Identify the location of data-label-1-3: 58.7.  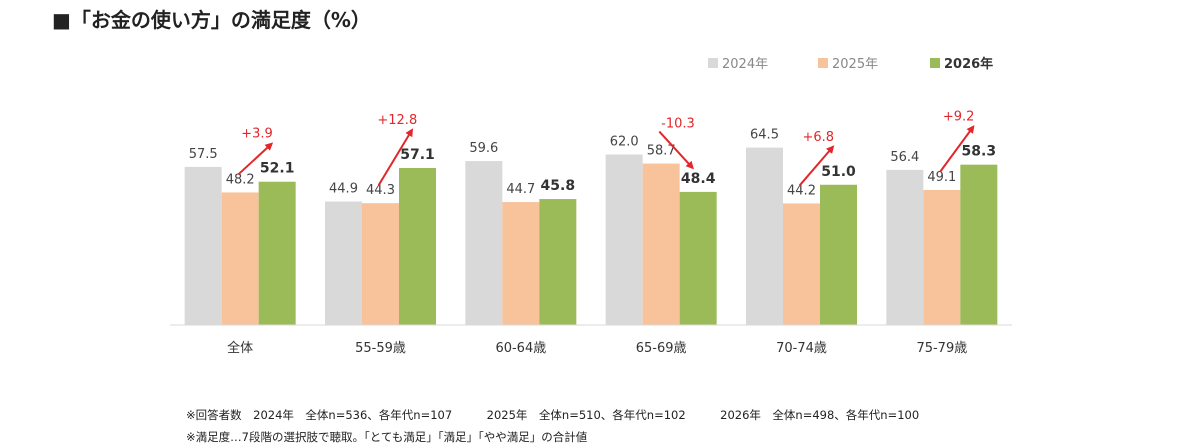
(661, 151).